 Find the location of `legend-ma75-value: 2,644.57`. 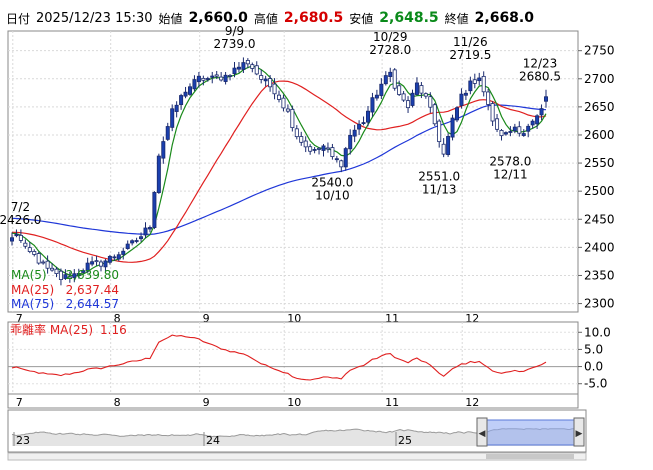

legend-ma75-value: 2,644.57 is located at coordinates (92, 304).